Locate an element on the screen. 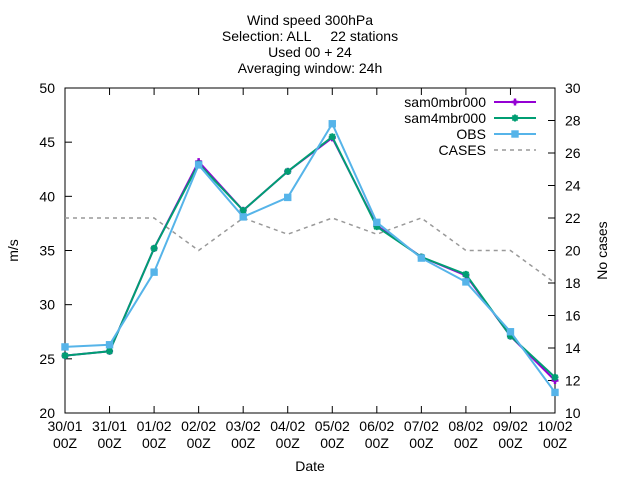  y2-tick-label: 20 is located at coordinates (573, 251).